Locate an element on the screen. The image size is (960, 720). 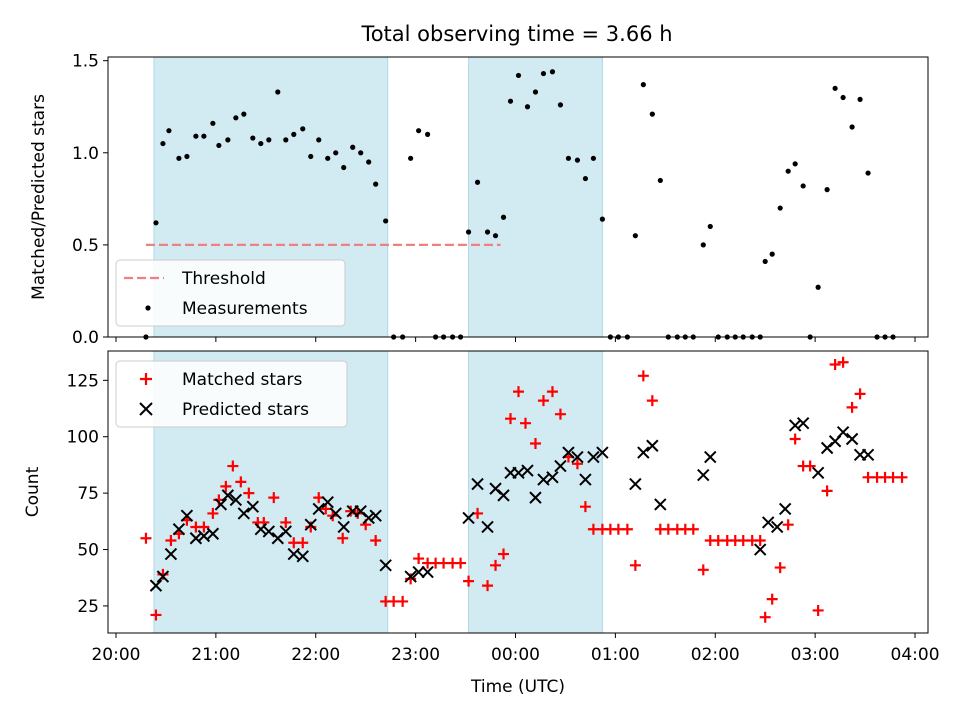
y-tick-label: 1.0 is located at coordinates (85, 154).